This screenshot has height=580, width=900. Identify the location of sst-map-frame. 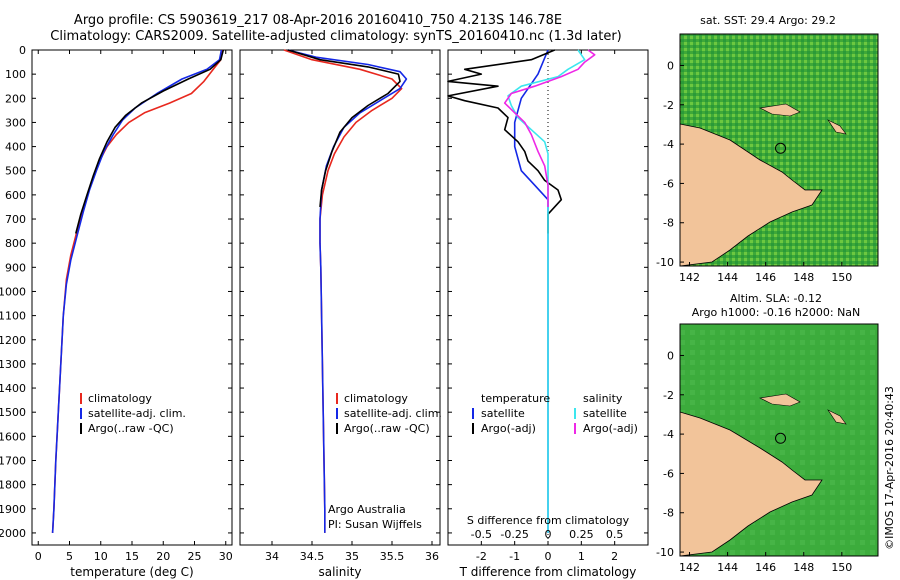
(779, 150).